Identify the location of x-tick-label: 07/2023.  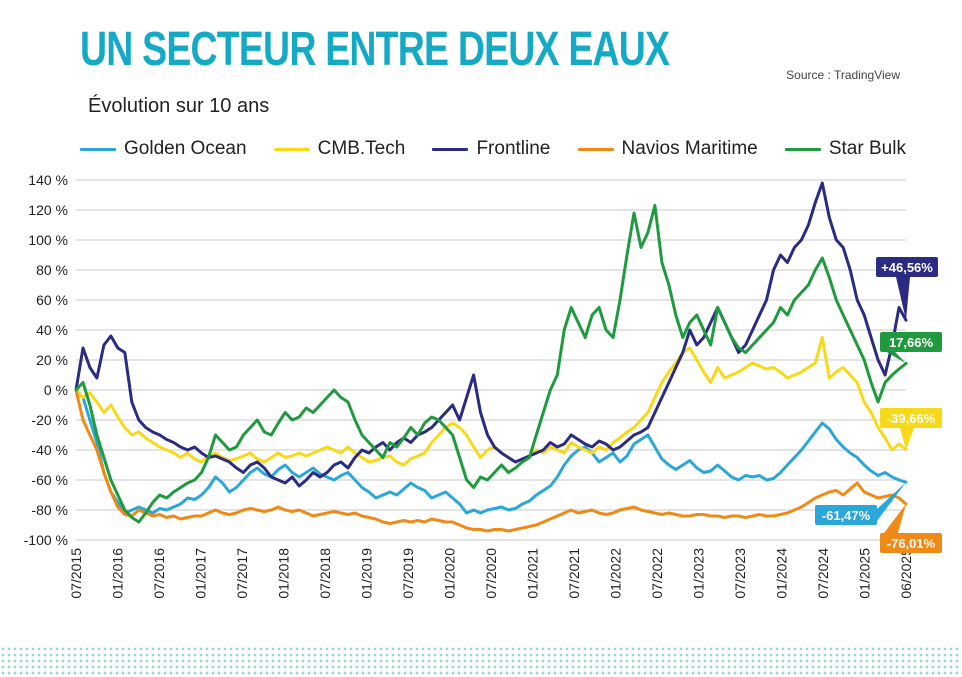
(740, 573).